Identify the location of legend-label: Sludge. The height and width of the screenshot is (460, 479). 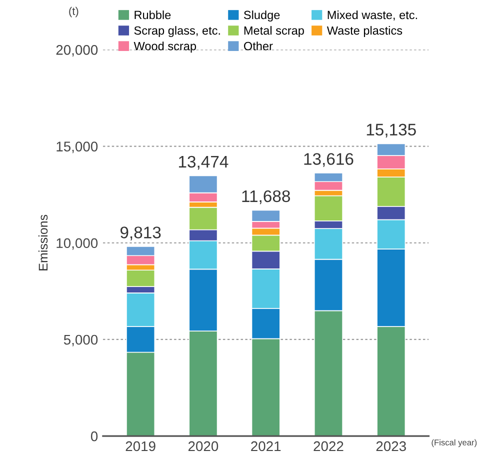
(262, 16).